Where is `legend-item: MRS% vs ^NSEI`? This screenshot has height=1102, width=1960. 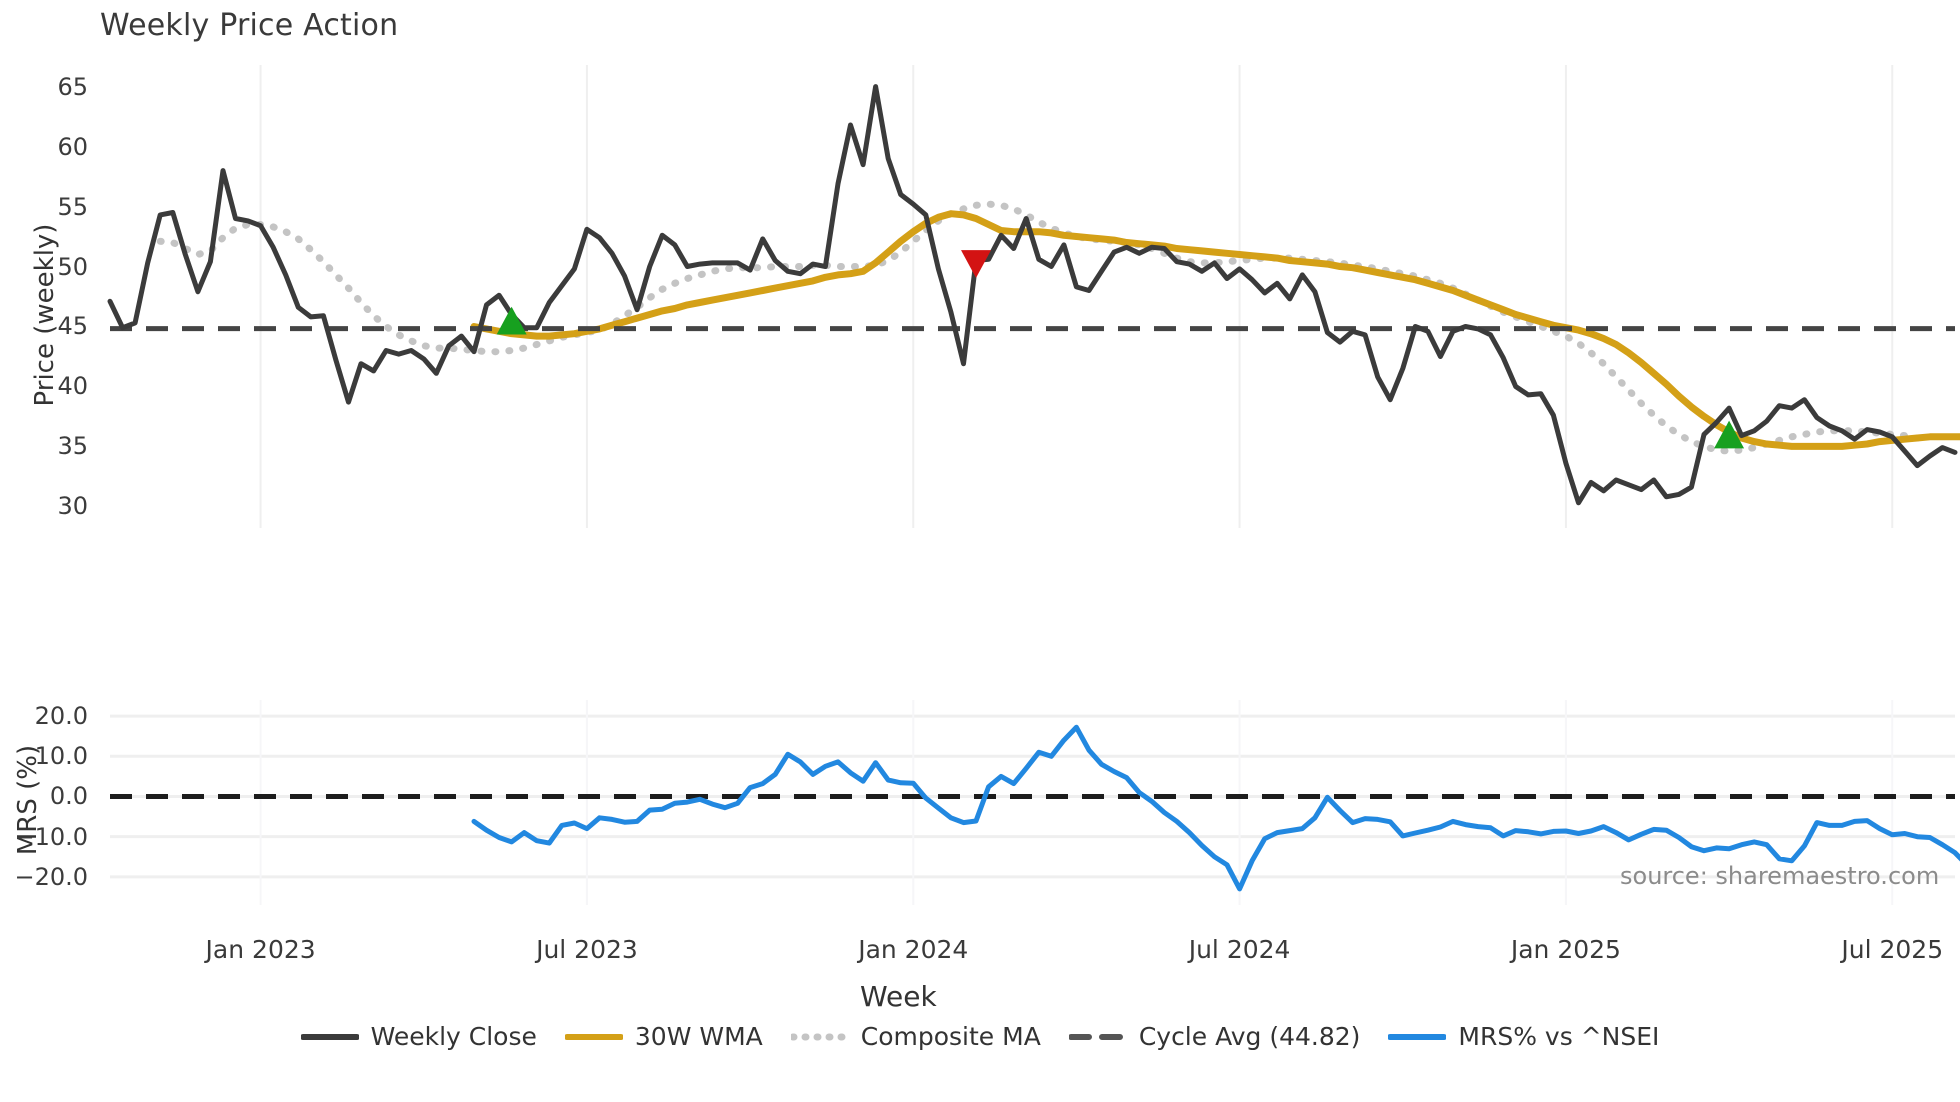 legend-item: MRS% vs ^NSEI is located at coordinates (1523, 1036).